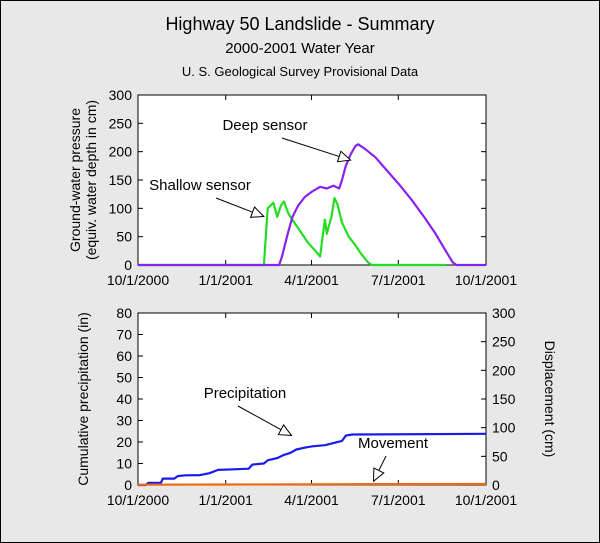 Image resolution: width=600 pixels, height=543 pixels. What do you see at coordinates (124, 356) in the screenshot?
I see `chart2-y-tick-label: 60` at bounding box center [124, 356].